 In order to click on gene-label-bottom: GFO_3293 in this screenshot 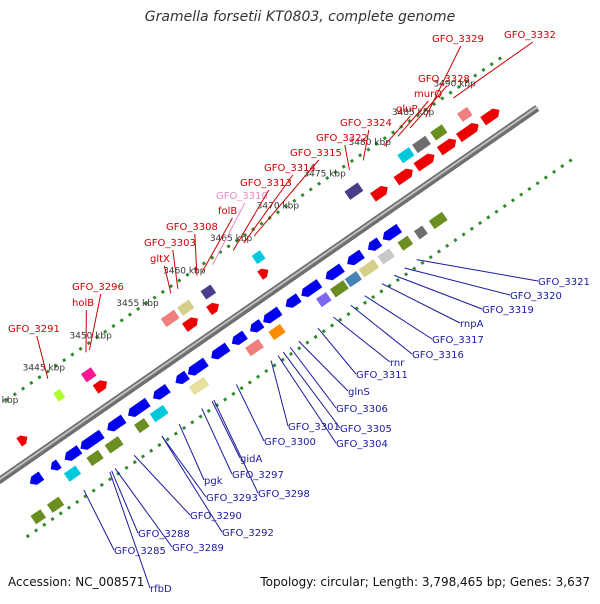, I will do `click(232, 498)`.